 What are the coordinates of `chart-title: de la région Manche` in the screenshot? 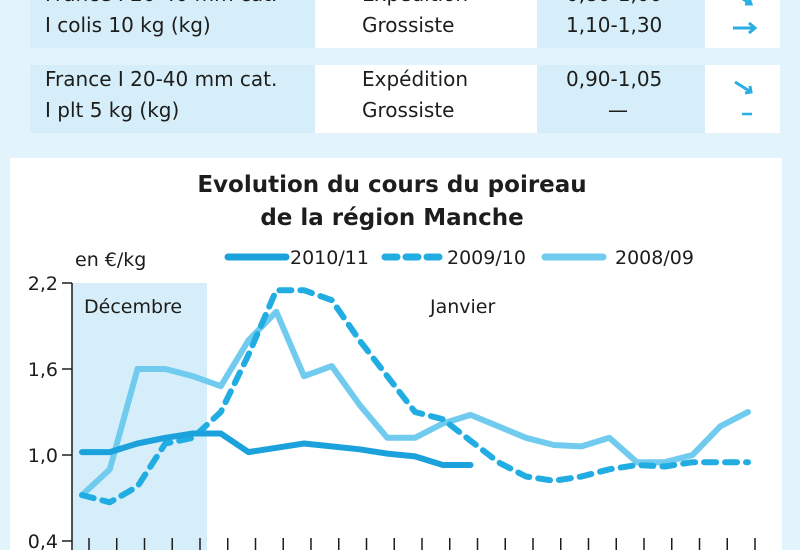 It's located at (391, 218).